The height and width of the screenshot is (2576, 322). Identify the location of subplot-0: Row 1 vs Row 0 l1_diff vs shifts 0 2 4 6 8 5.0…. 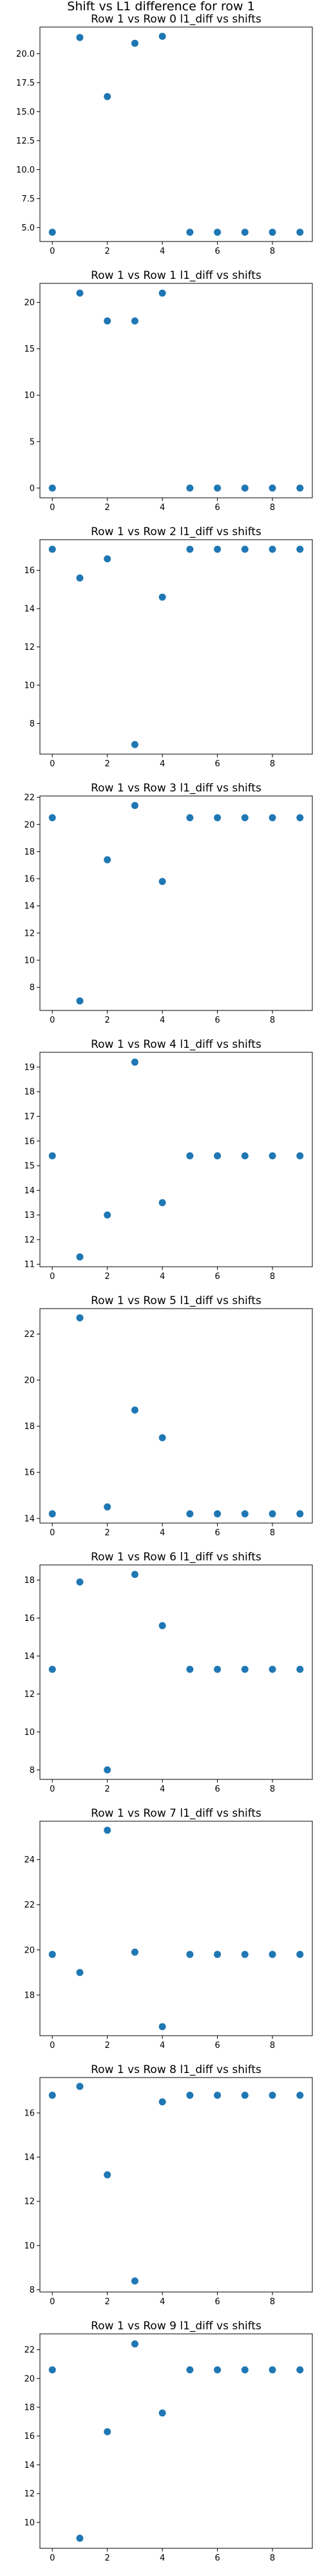
(164, 135).